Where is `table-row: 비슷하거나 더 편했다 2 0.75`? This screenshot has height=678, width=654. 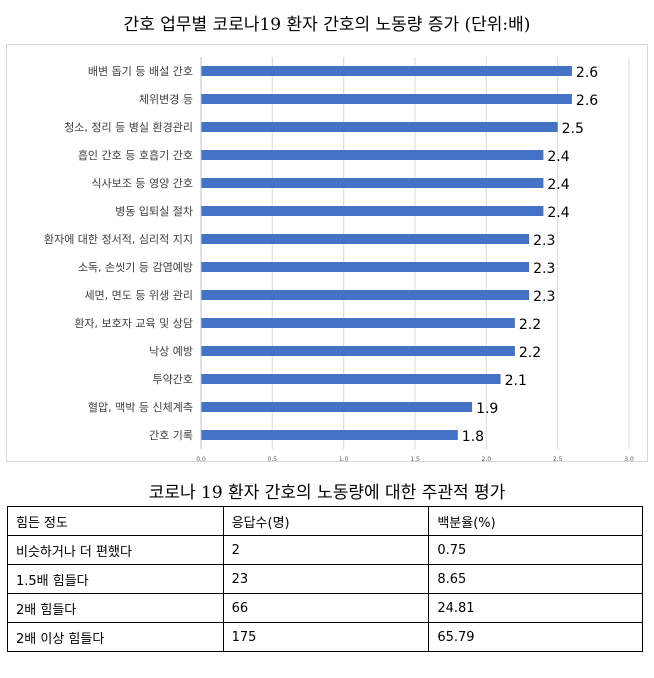
table-row: 비슷하거나 더 편했다 2 0.75 is located at coordinates (325, 550).